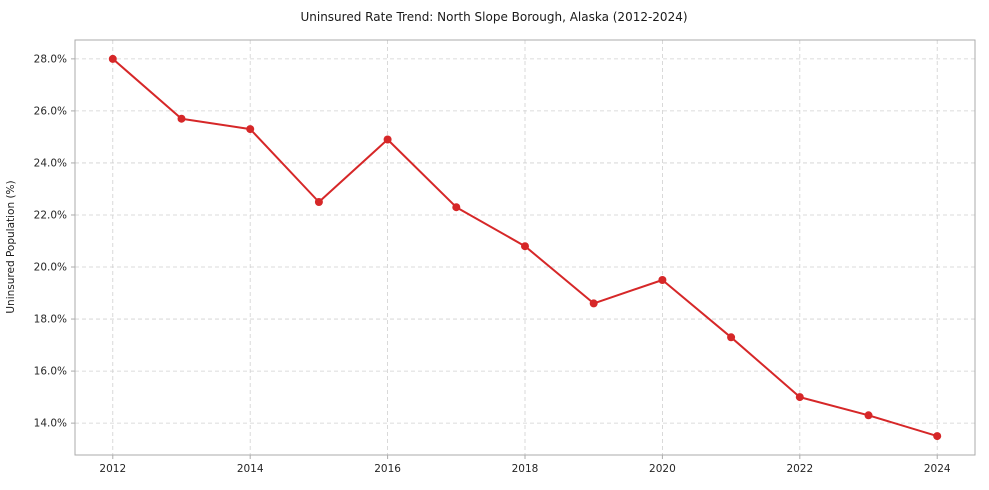 Image resolution: width=989 pixels, height=490 pixels. Describe the element at coordinates (11, 246) in the screenshot. I see `y-axis-label: Uninsured Population (%)` at that location.